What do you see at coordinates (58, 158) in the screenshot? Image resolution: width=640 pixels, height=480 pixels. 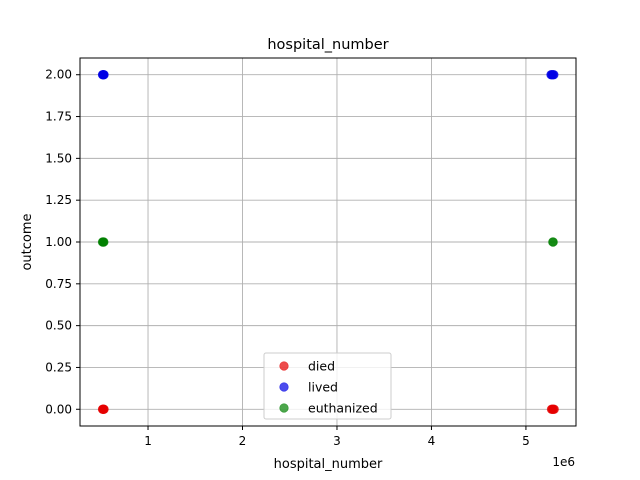 I see `y-tick-label: 1.50` at bounding box center [58, 158].